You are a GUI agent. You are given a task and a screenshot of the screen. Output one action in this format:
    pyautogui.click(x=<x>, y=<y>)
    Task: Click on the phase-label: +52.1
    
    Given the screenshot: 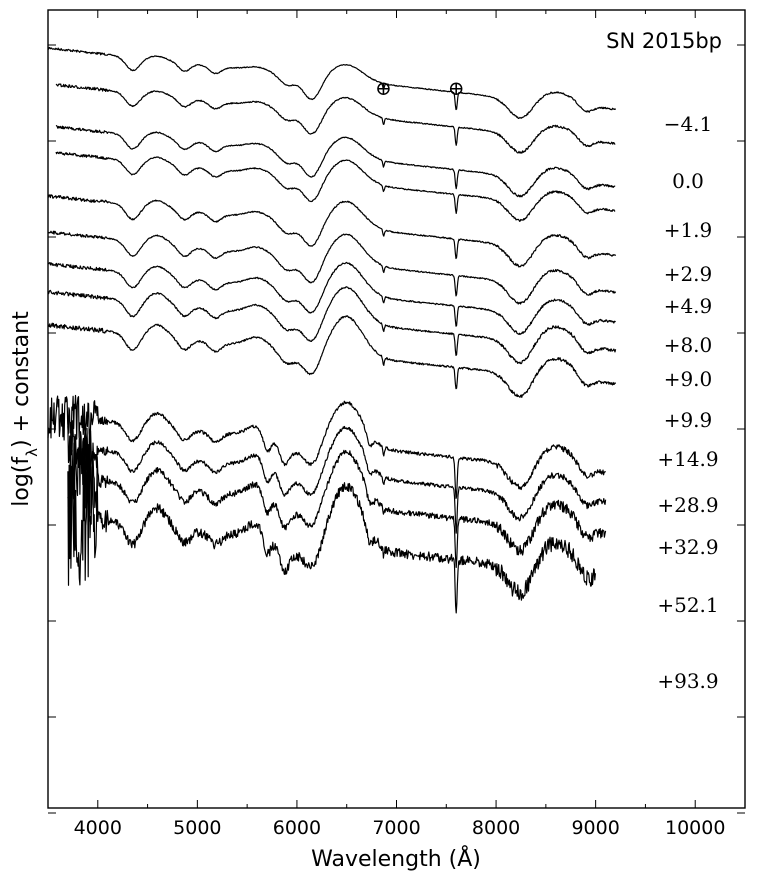 What is the action you would take?
    pyautogui.click(x=687, y=605)
    